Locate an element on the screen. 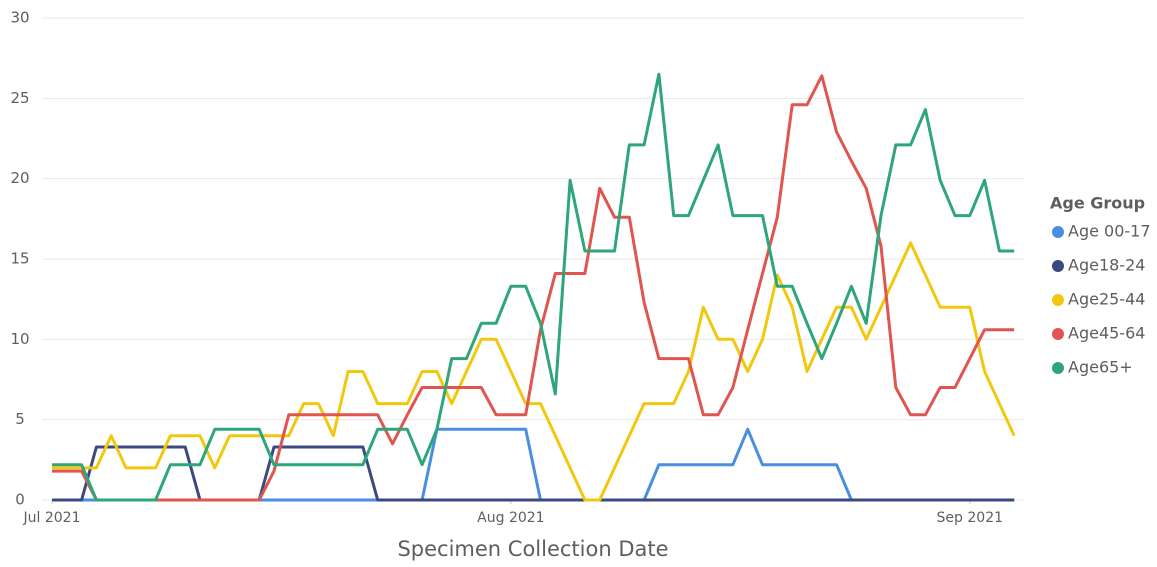 The width and height of the screenshot is (1157, 567). legend-label: Age 00-17 is located at coordinates (1109, 231).